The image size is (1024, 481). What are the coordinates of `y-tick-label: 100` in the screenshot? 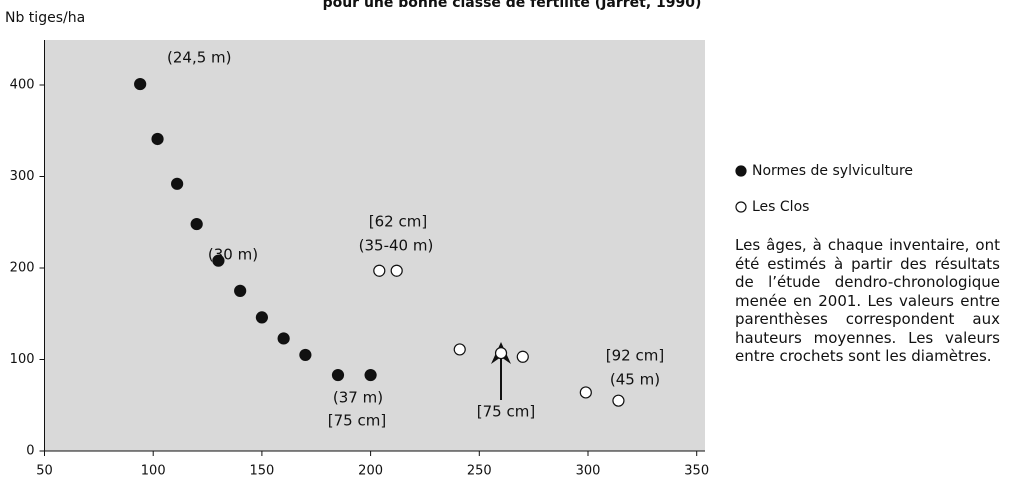 It's located at (22, 359).